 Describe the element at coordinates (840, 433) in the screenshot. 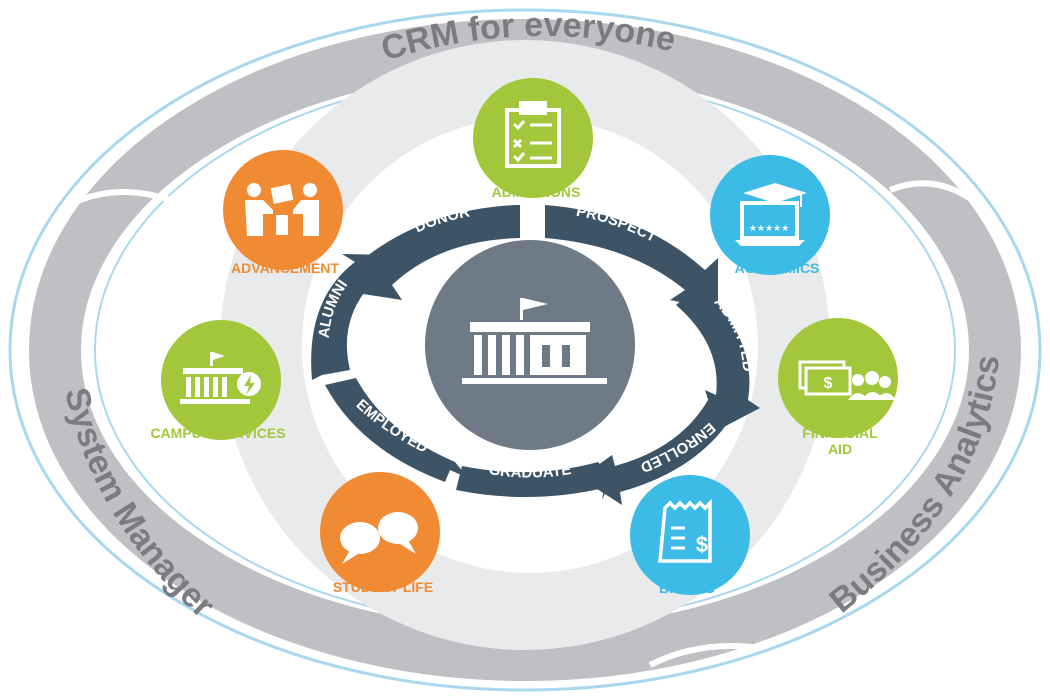

I see `financial-aid-label-line1: FINANCIAL` at that location.